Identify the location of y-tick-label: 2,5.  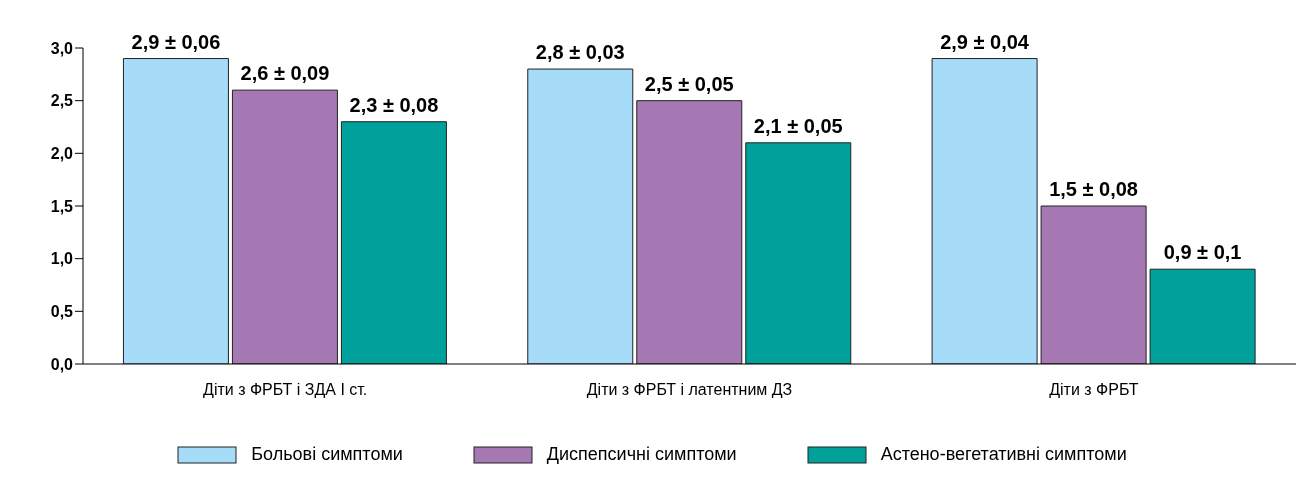
(62, 101).